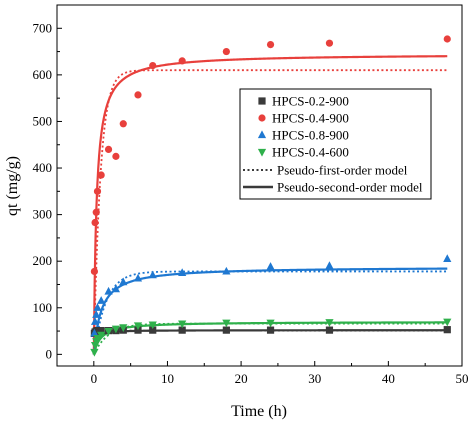 Image resolution: width=474 pixels, height=424 pixels. Describe the element at coordinates (167, 378) in the screenshot. I see `x-tick-label: 10` at that location.